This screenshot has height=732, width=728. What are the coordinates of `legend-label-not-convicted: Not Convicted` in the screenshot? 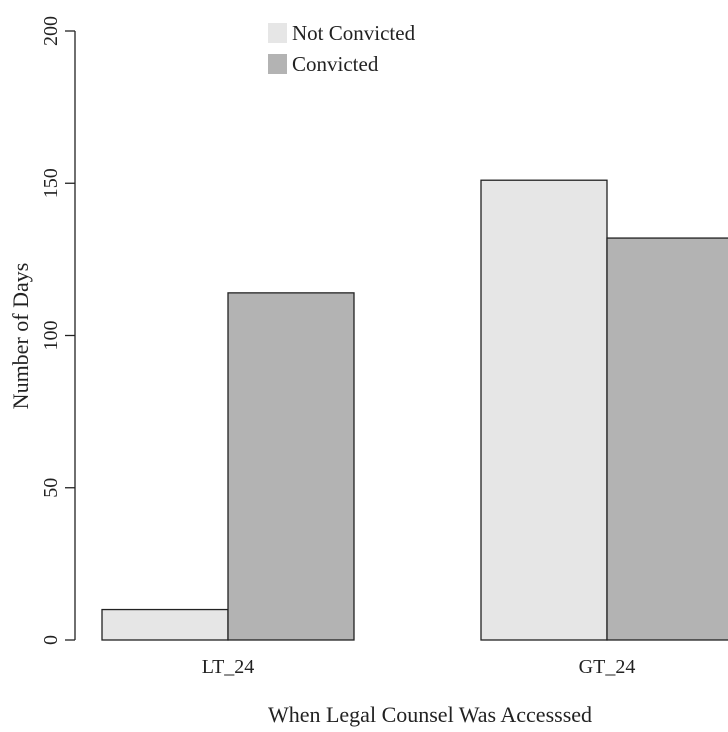 It's located at (354, 33).